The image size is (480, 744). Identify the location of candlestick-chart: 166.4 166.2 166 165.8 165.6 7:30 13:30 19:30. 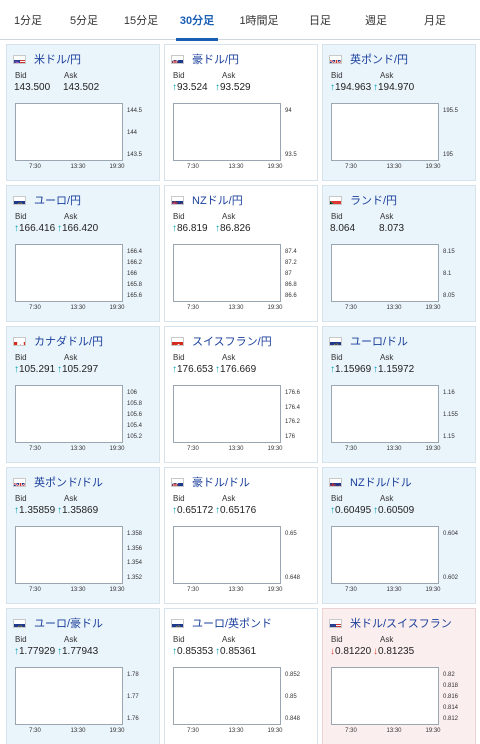
(84, 280).